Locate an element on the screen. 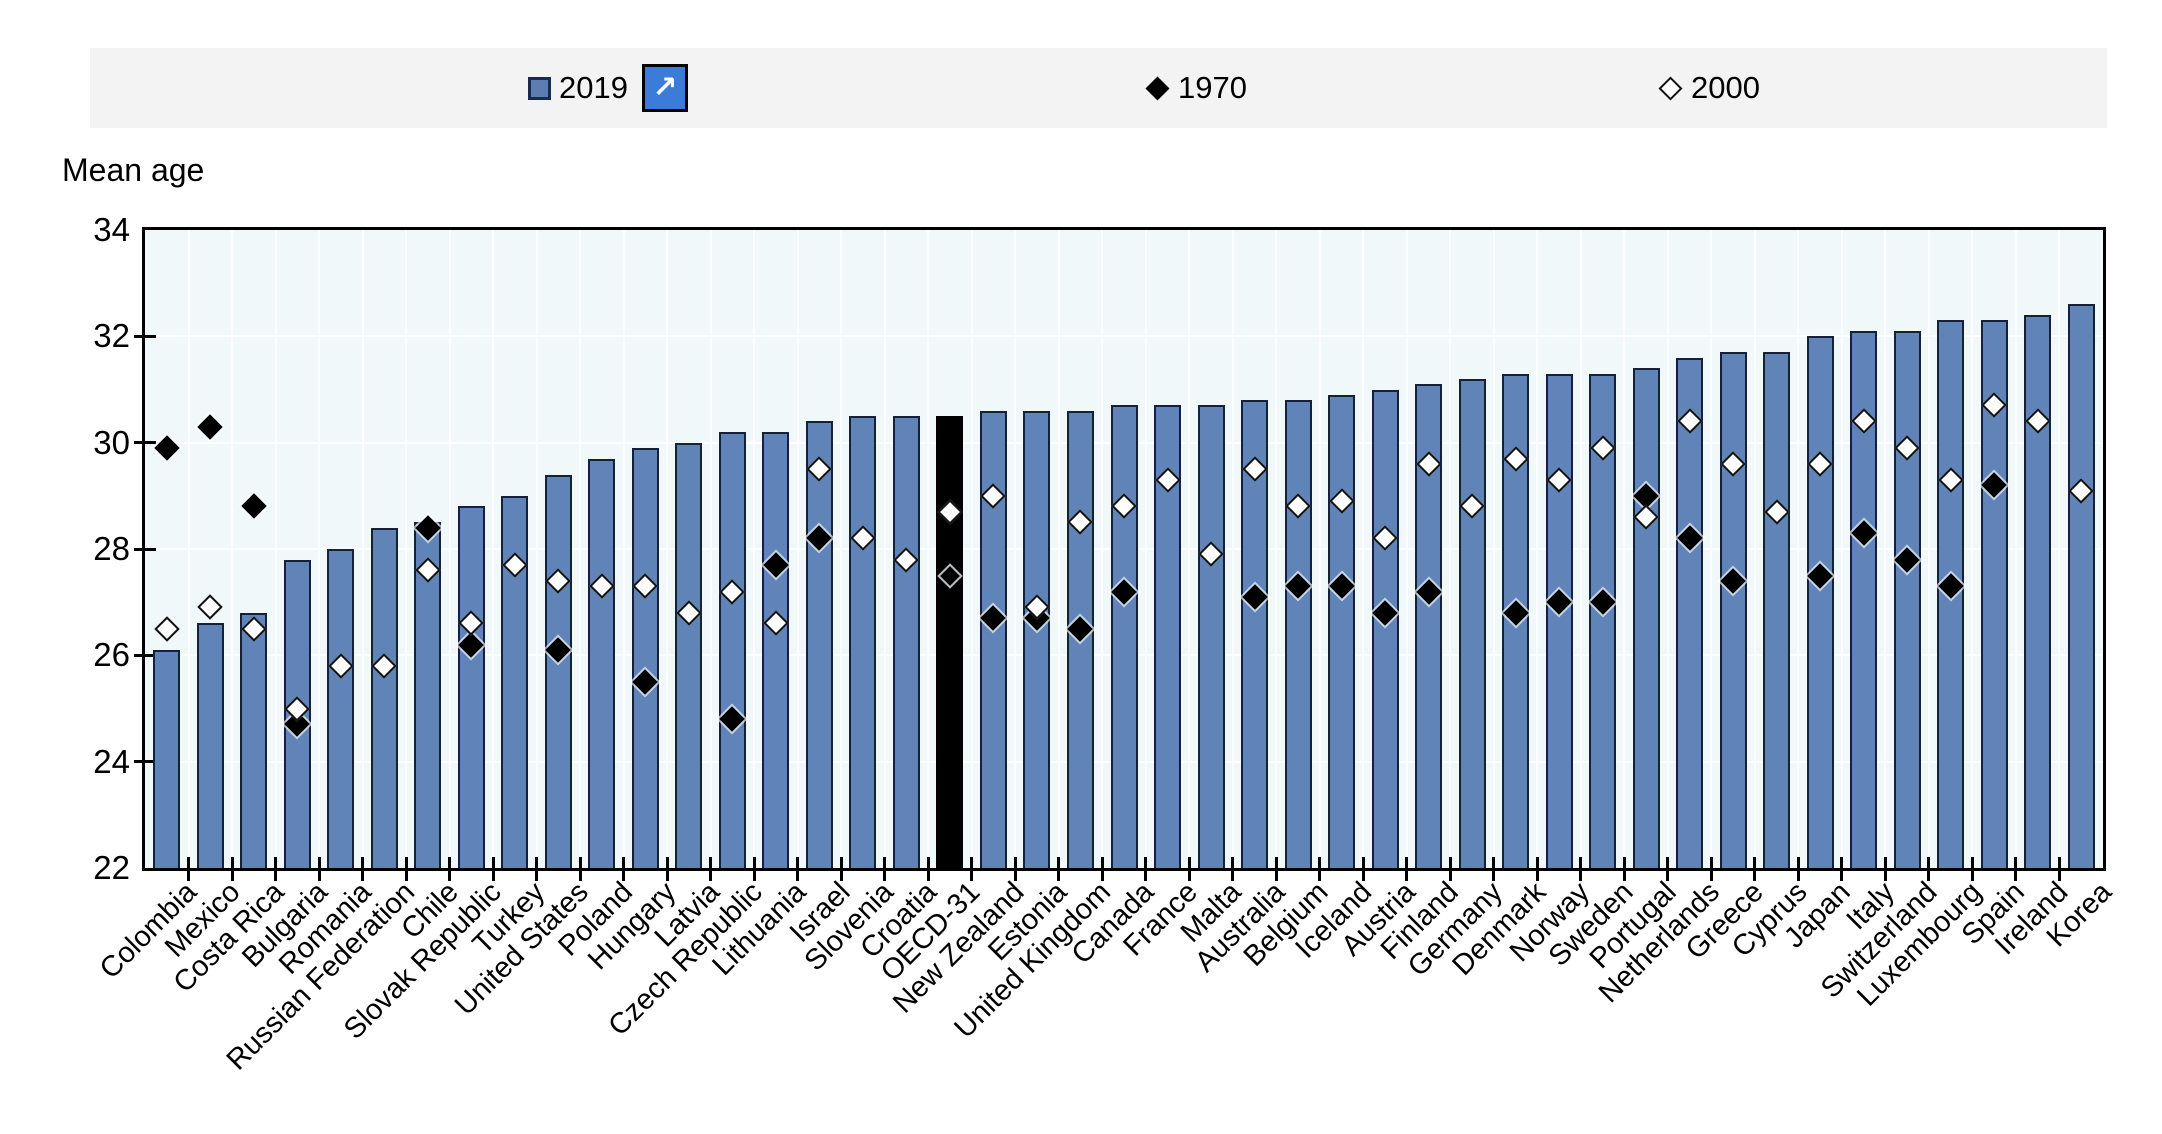 Image resolution: width=2162 pixels, height=1134 pixels. bar-lithuania is located at coordinates (776, 650).